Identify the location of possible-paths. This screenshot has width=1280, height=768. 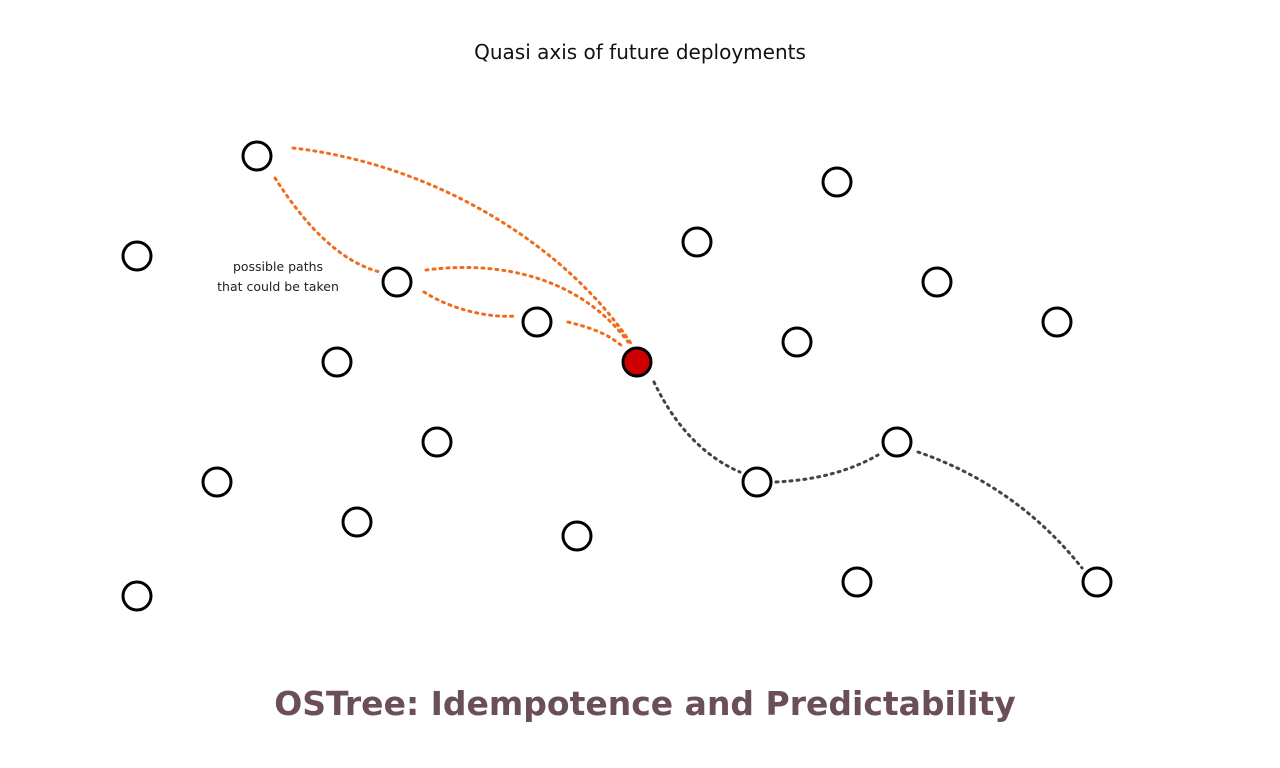
(453, 247).